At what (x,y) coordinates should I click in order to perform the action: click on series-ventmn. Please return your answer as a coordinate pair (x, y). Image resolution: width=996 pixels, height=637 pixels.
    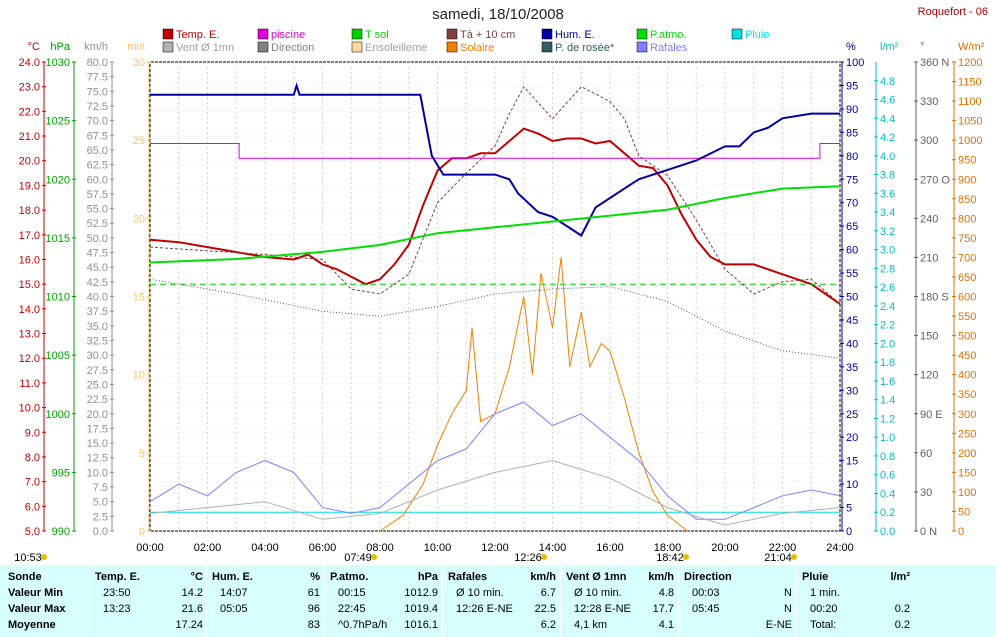
    Looking at the image, I should click on (495, 493).